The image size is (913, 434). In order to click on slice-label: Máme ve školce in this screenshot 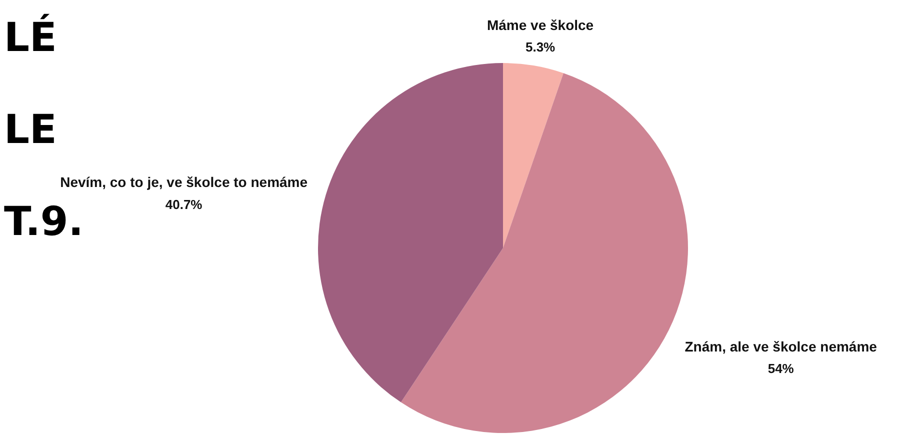, I will do `click(540, 24)`.